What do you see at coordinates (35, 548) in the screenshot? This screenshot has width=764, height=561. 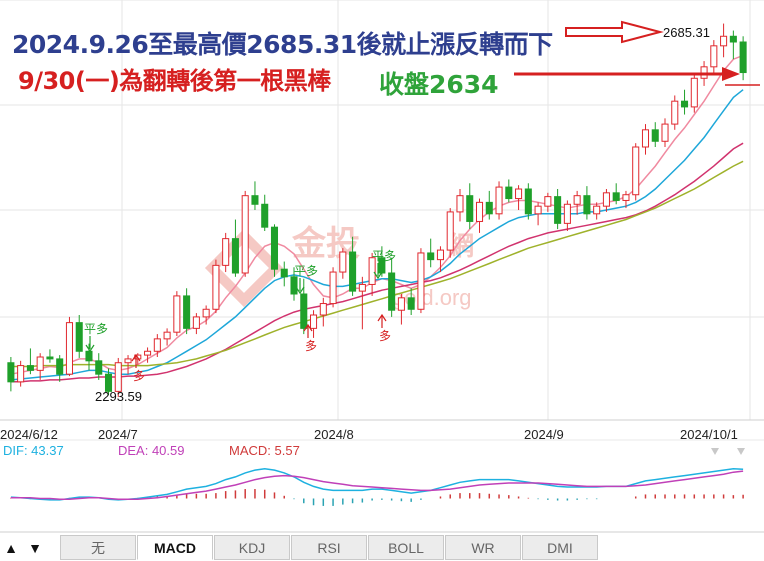 I see `scroll-down-icon: ▼` at bounding box center [35, 548].